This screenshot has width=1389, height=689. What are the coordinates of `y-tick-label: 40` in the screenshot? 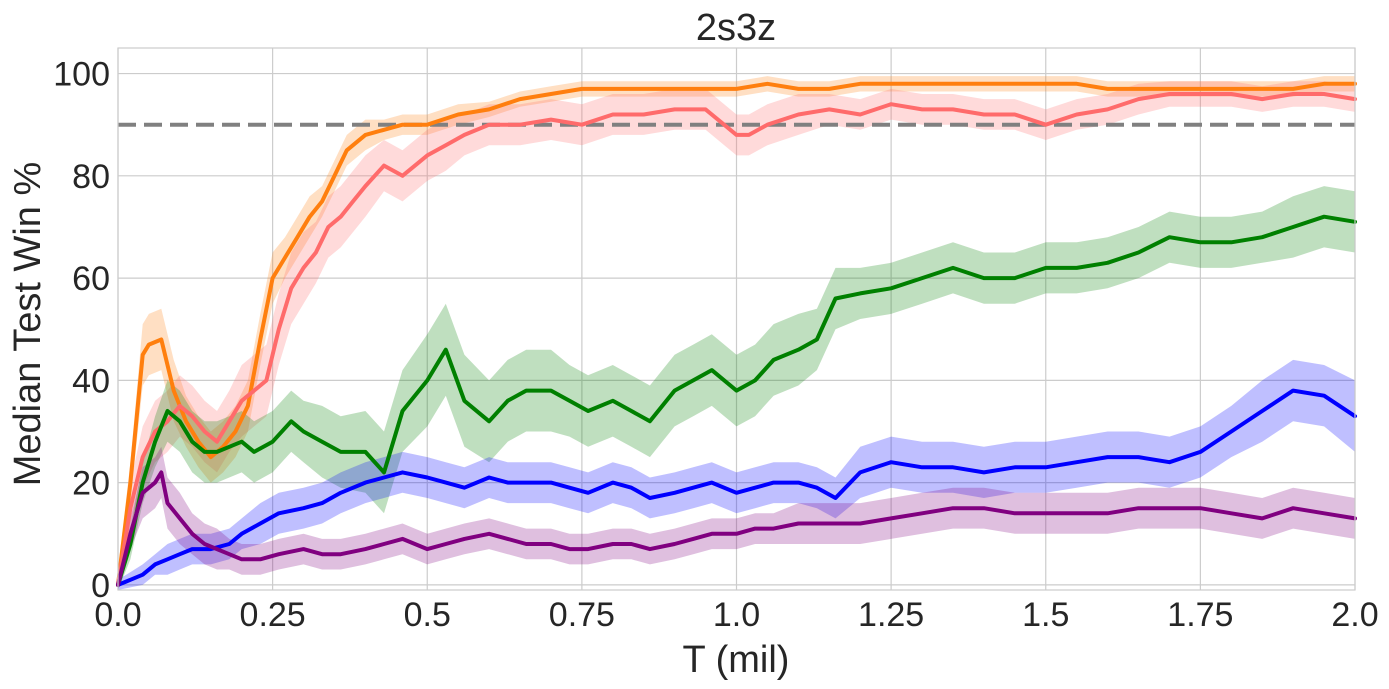 It's located at (91, 381).